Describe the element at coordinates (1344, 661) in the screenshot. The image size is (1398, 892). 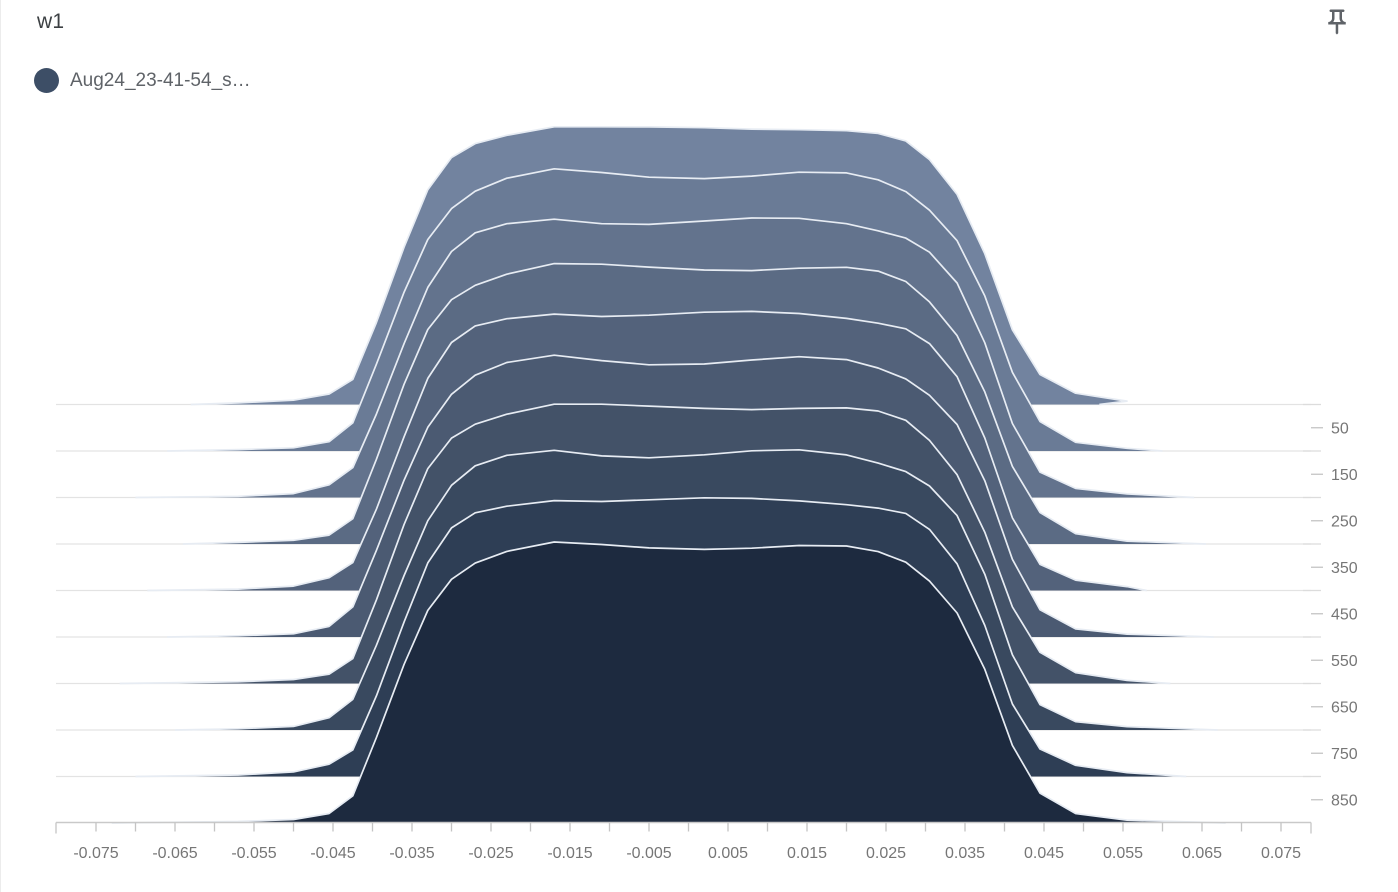
I see `y-axis-tick-label: 550` at that location.